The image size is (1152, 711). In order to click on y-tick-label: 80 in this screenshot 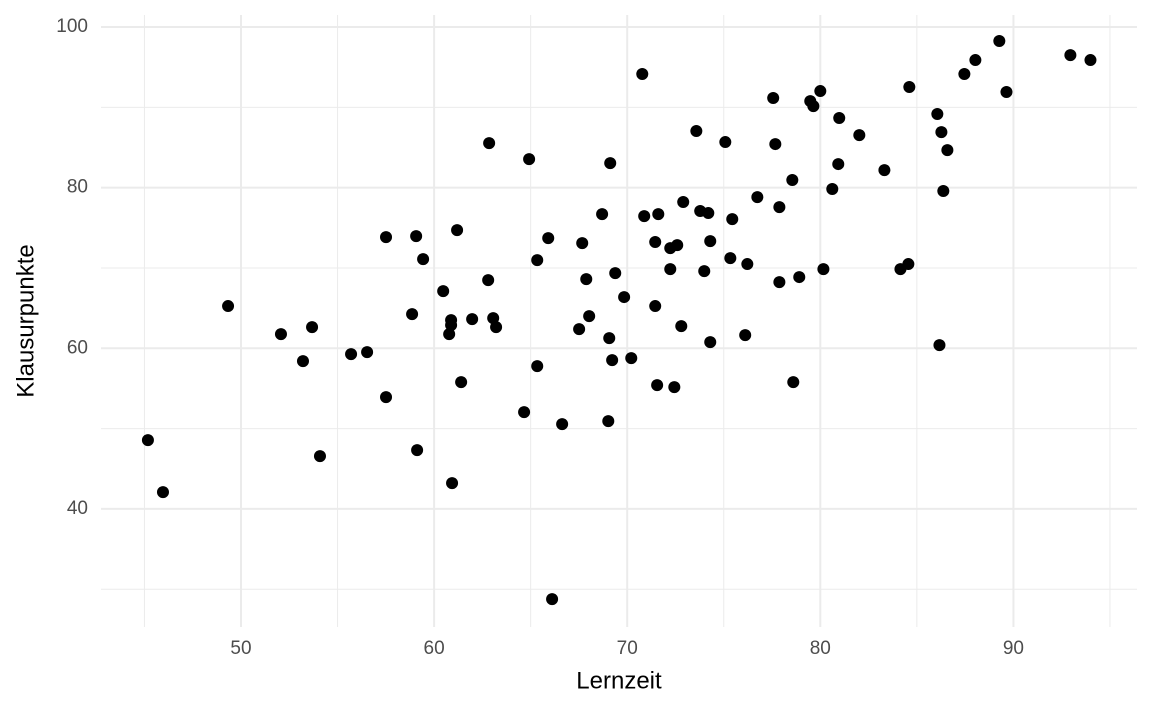, I will do `click(77, 187)`.